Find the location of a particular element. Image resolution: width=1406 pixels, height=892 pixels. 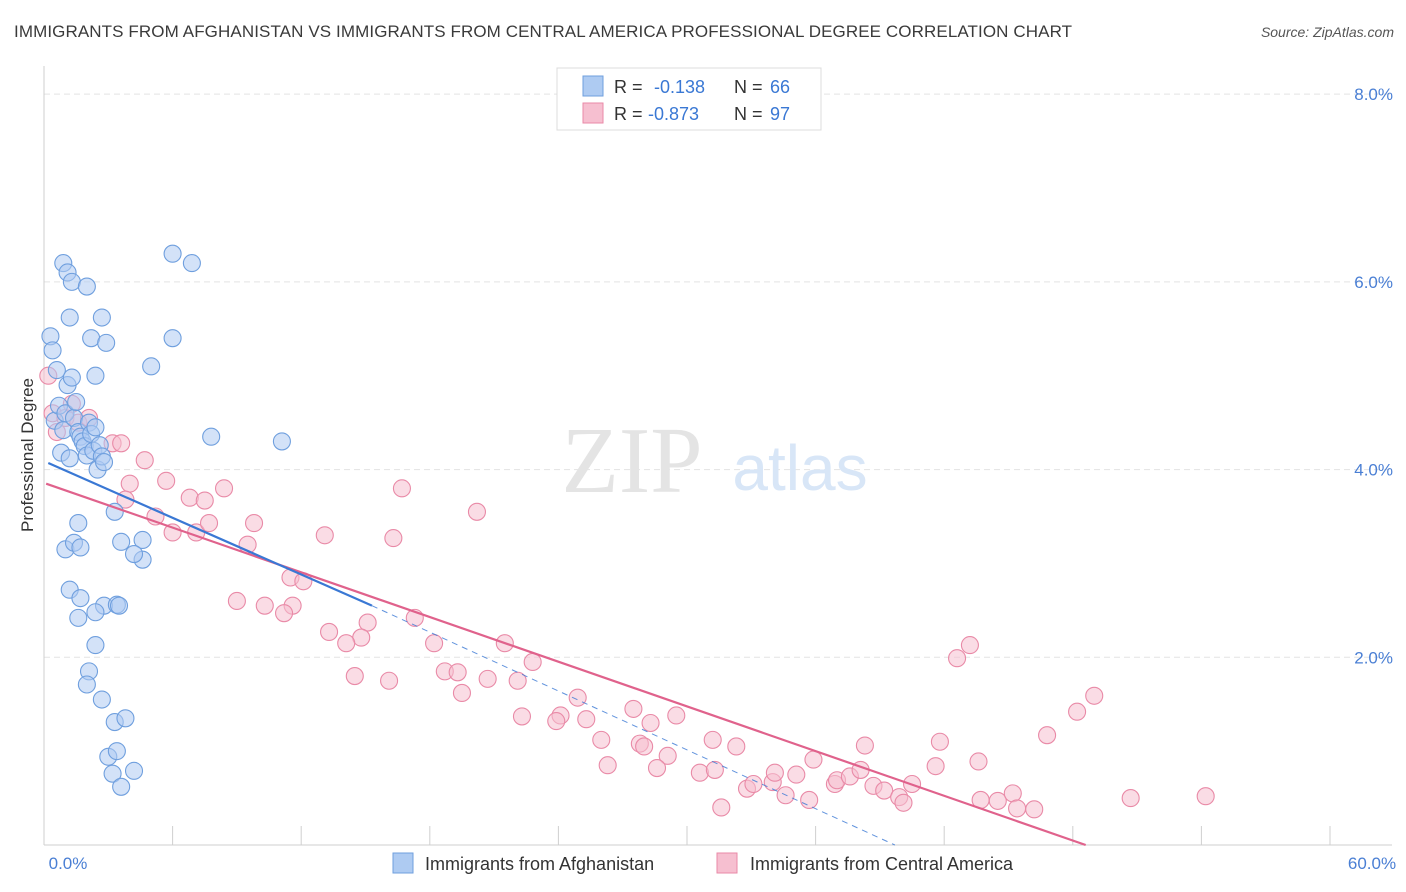

source-credit: Source: ZipAtlas.com is located at coordinates (1327, 32).